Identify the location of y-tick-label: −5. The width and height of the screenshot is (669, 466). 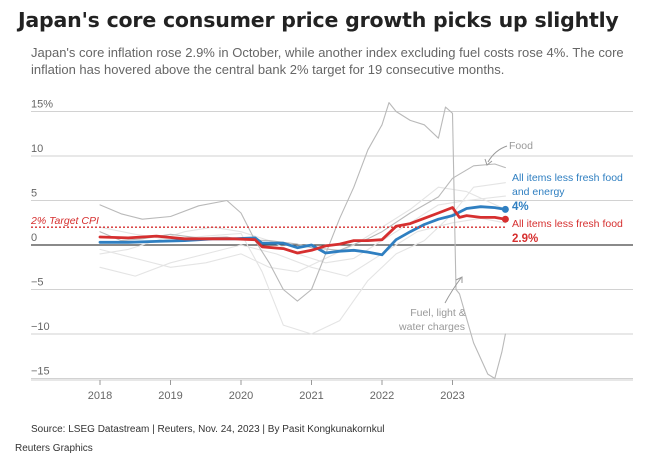
(37, 283).